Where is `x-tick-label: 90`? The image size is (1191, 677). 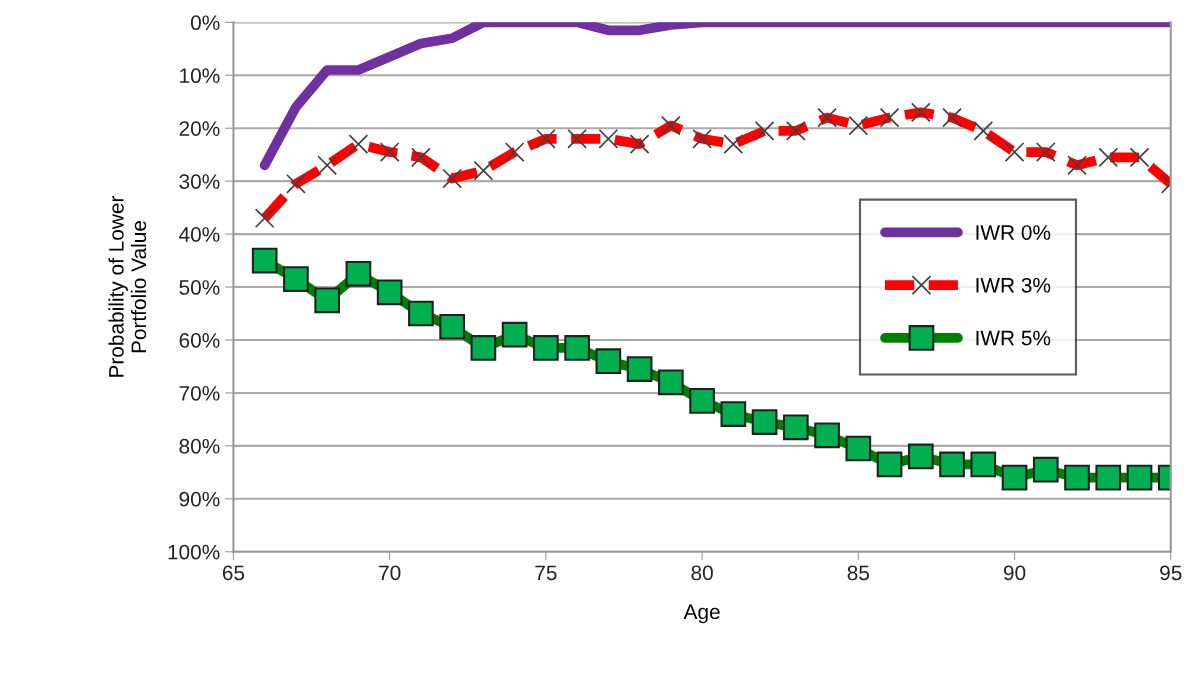
x-tick-label: 90 is located at coordinates (1014, 573).